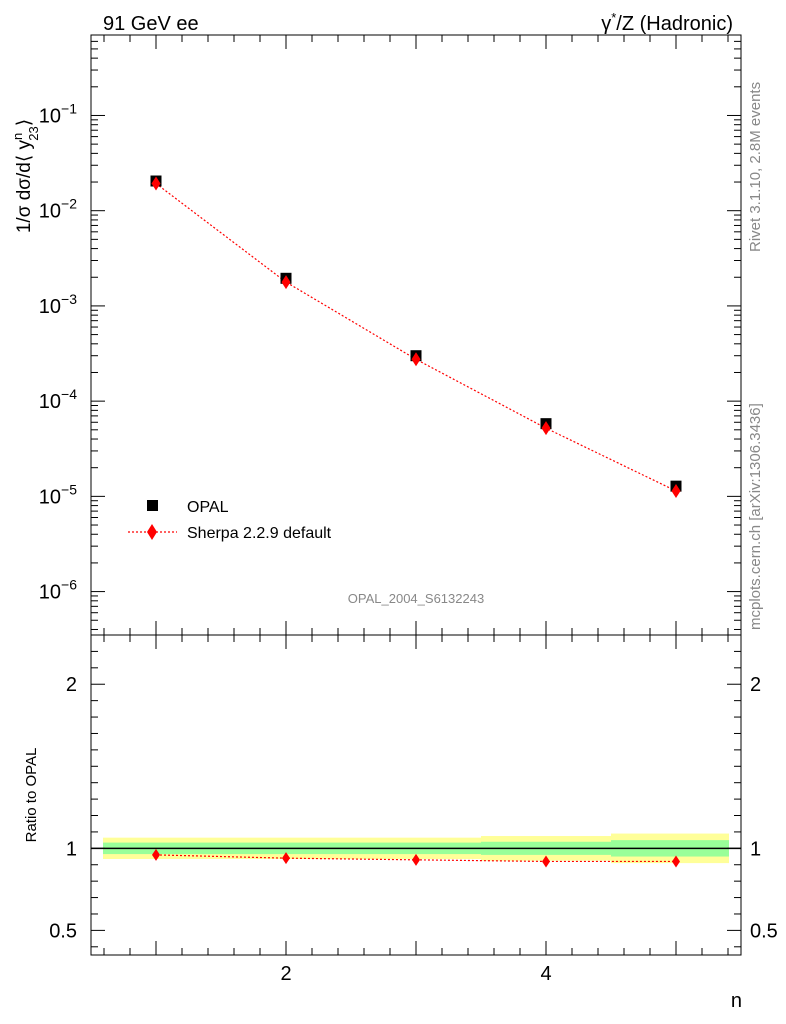 The image size is (786, 1024). What do you see at coordinates (545, 974) in the screenshot?
I see `x-tick-label: 4` at bounding box center [545, 974].